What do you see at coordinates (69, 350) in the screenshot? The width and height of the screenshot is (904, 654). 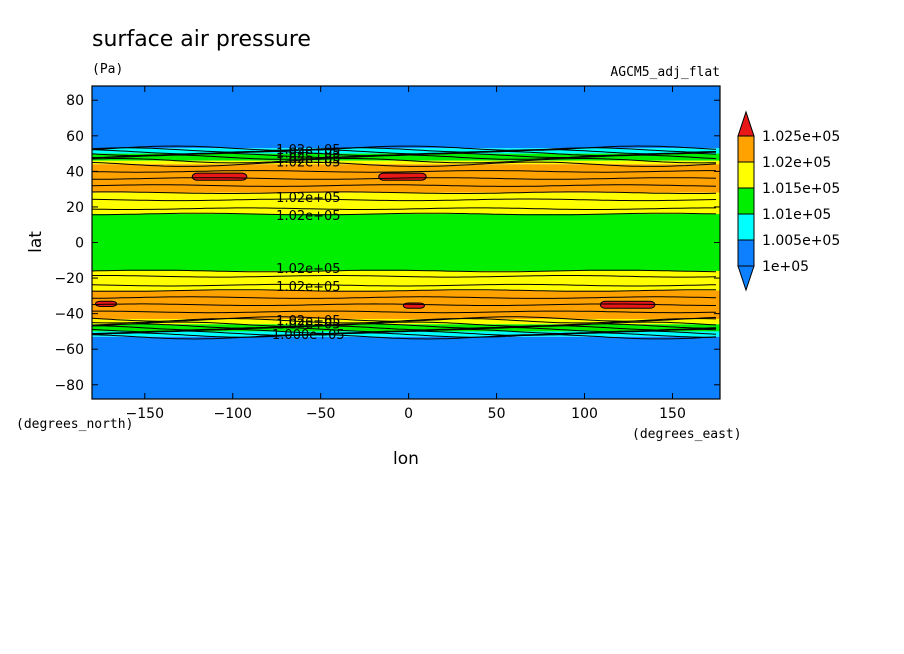 I see `y-tick-label: −60` at bounding box center [69, 350].